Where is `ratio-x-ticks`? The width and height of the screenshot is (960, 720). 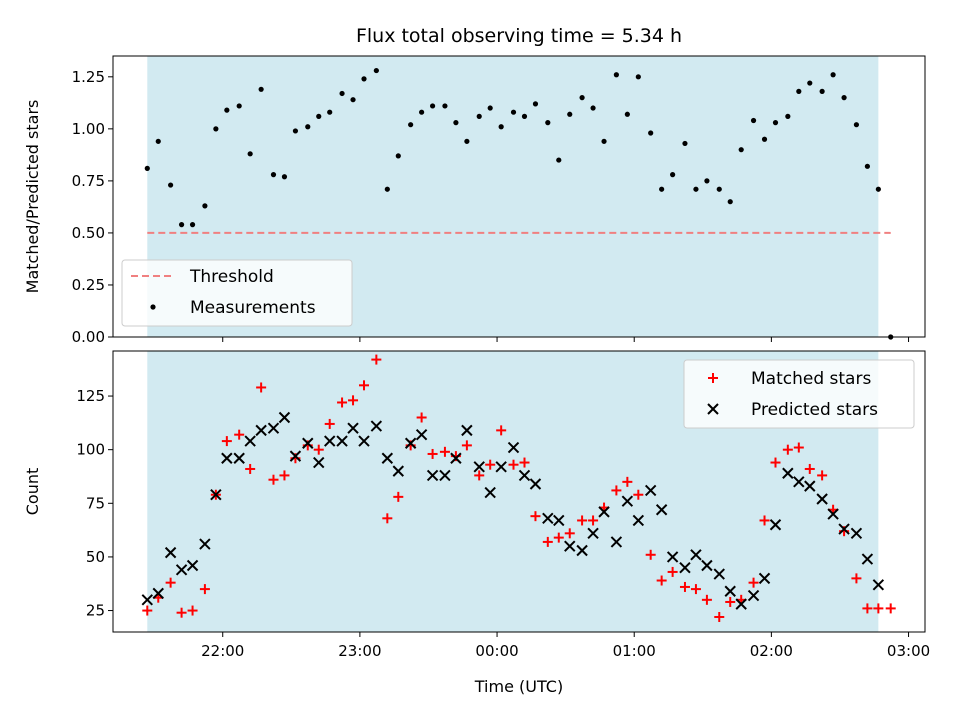
ratio-x-ticks is located at coordinates (566, 339).